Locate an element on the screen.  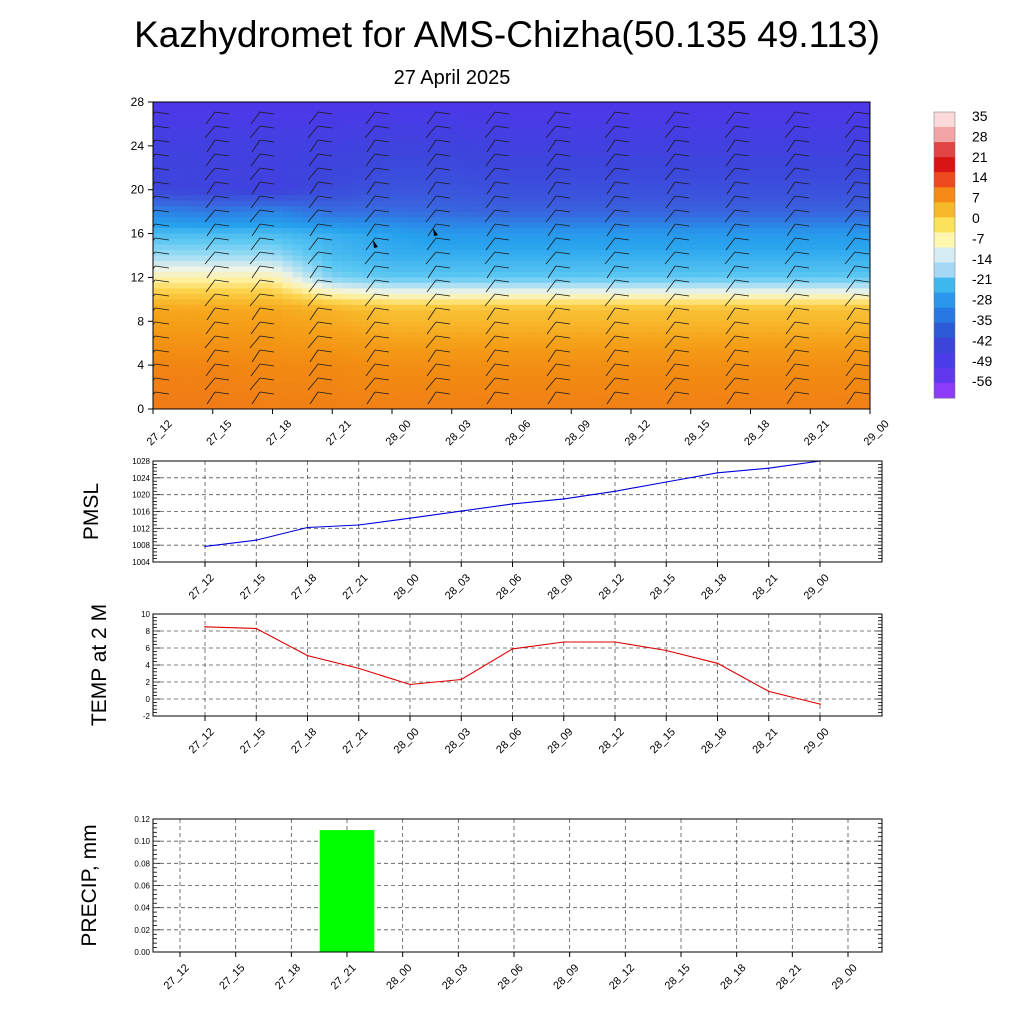
x-tick-label: 27_18 is located at coordinates (279, 433).